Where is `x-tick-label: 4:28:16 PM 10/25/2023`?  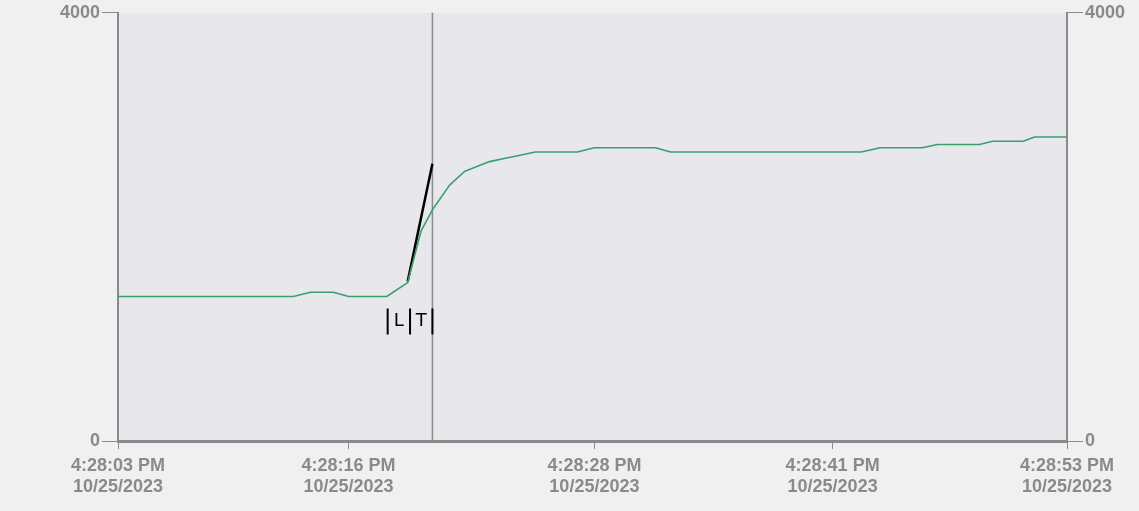
x-tick-label: 4:28:16 PM 10/25/2023 is located at coordinates (348, 475).